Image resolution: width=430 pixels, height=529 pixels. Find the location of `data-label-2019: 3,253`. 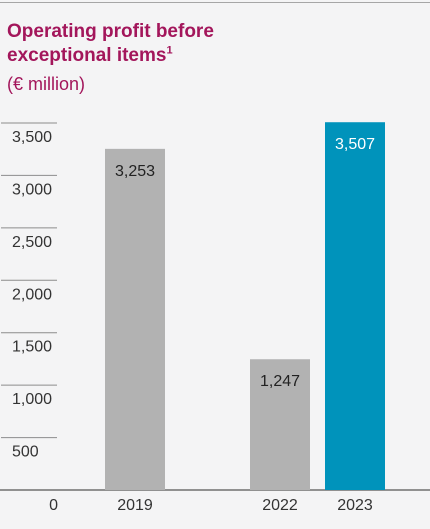

data-label-2019: 3,253 is located at coordinates (135, 171).